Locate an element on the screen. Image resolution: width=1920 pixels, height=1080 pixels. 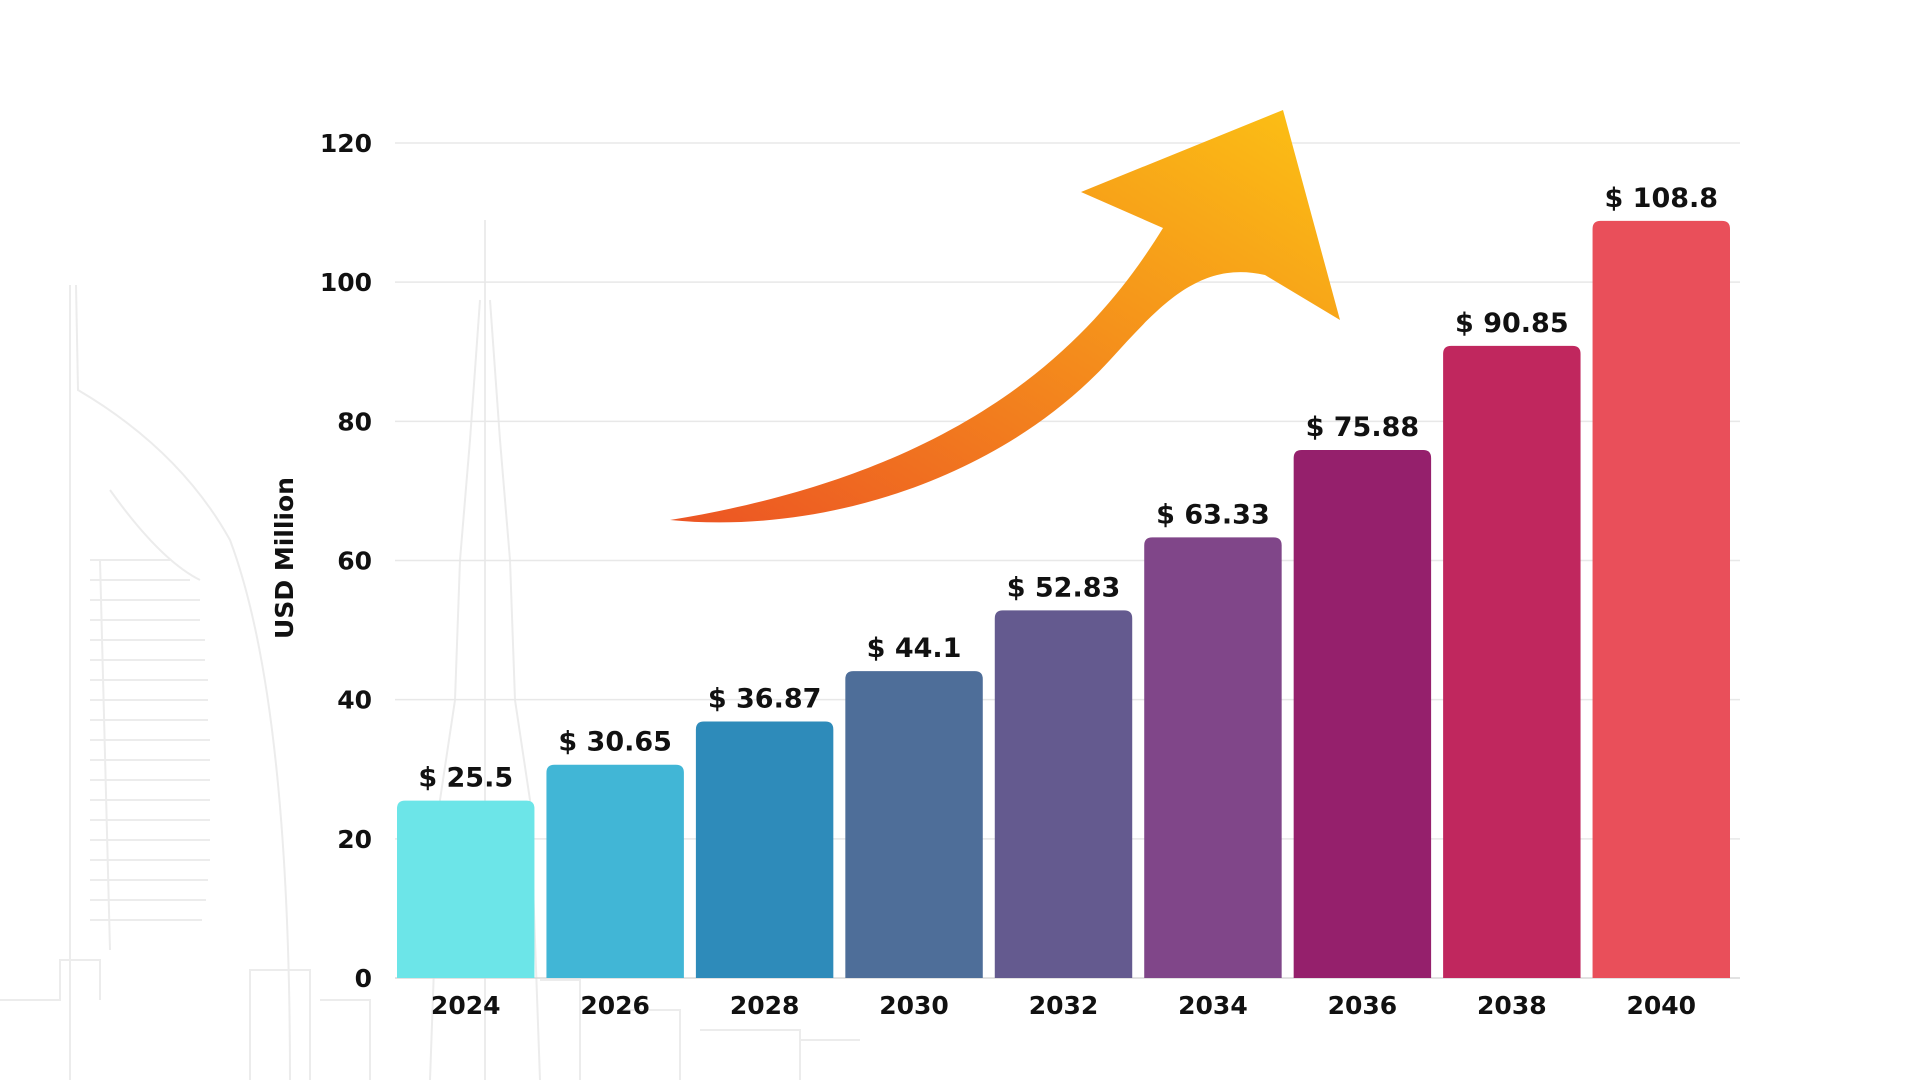
data-label: $ 25.5 is located at coordinates (465, 778).